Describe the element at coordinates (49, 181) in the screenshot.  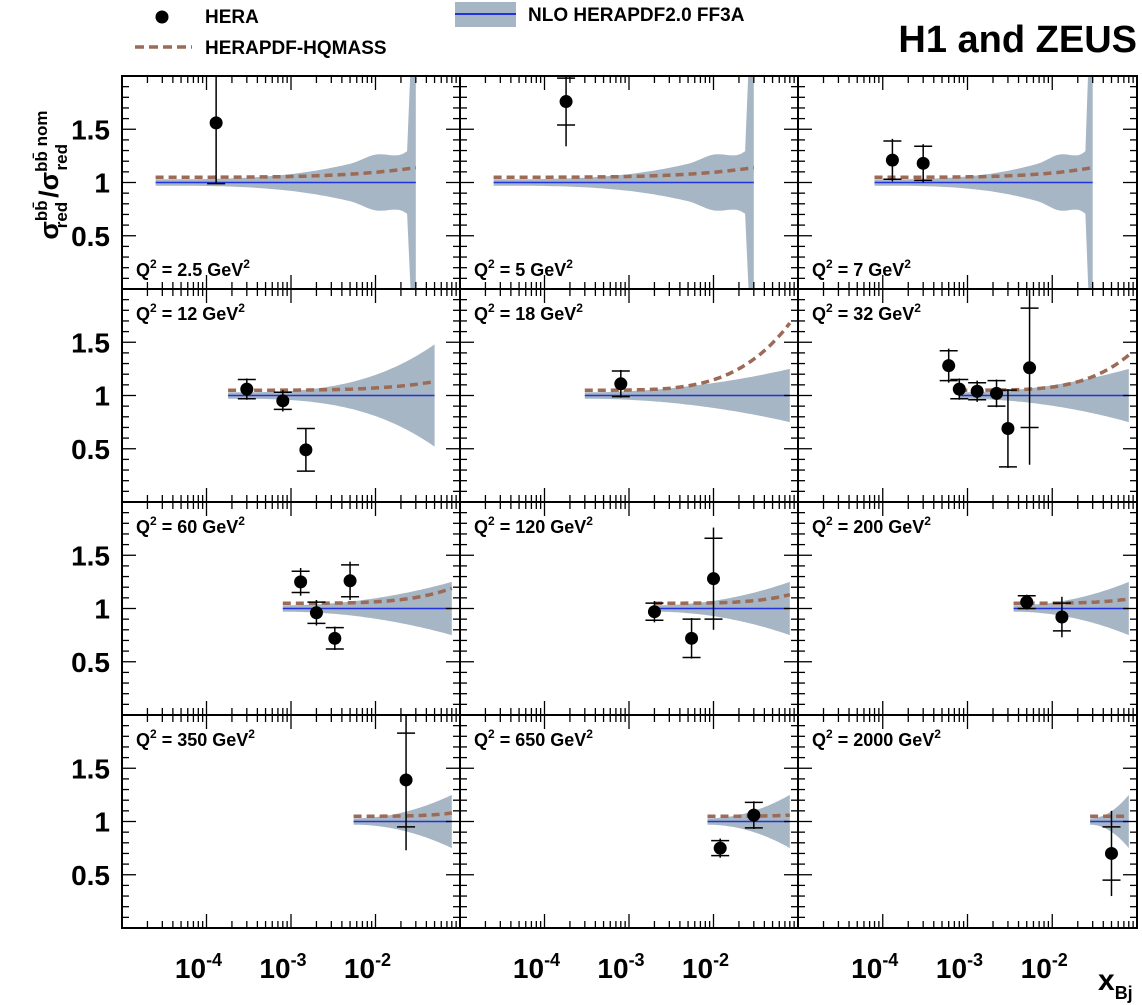
I see `y-label-den: σ` at that location.